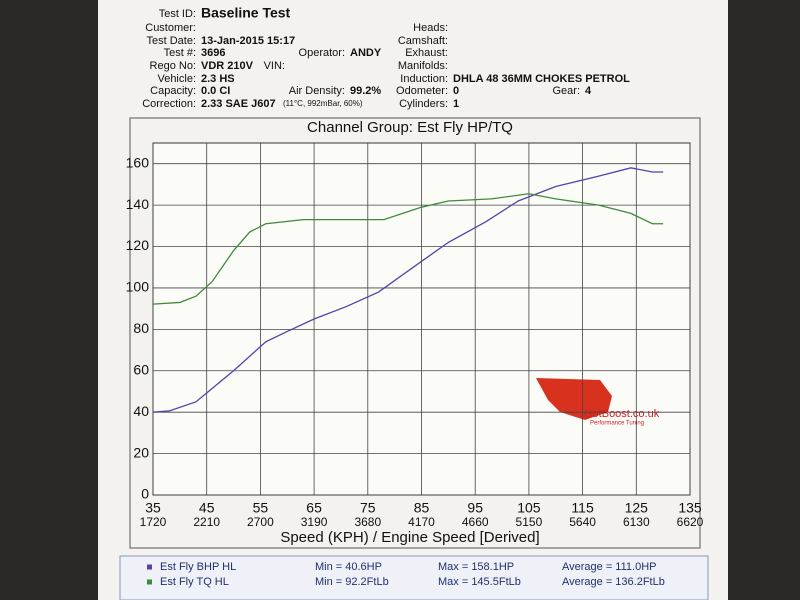 Image resolution: width=800 pixels, height=600 pixels. What do you see at coordinates (177, 14) in the screenshot?
I see `field-label: Test ID:` at bounding box center [177, 14].